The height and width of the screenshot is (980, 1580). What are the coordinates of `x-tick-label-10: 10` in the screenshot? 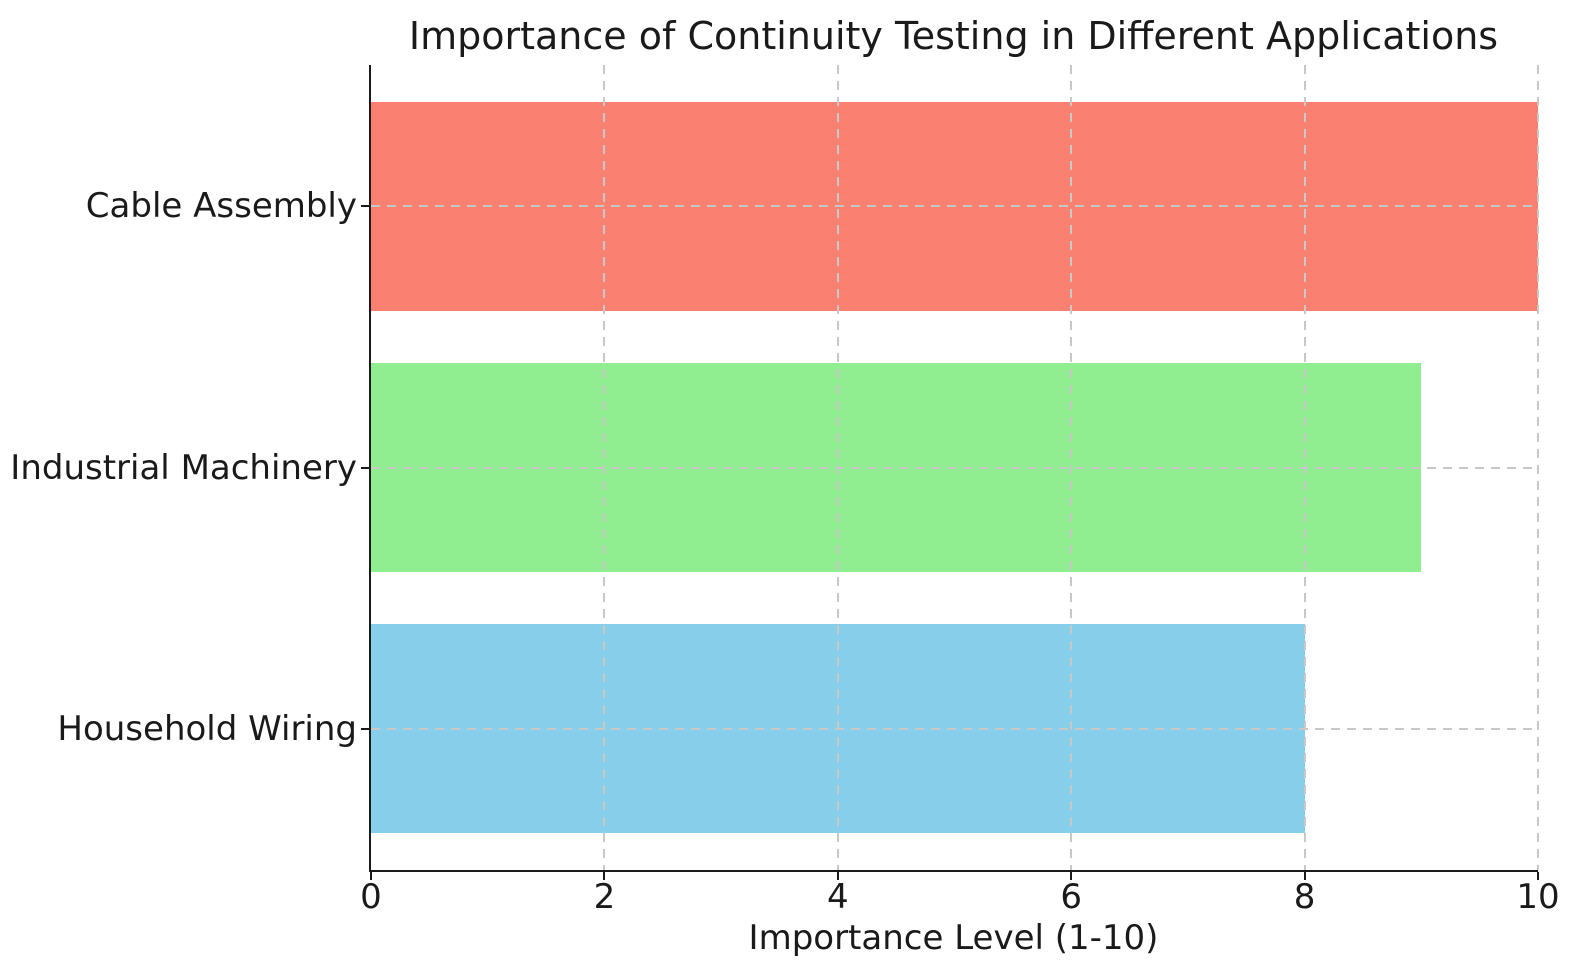 It's located at (1538, 897).